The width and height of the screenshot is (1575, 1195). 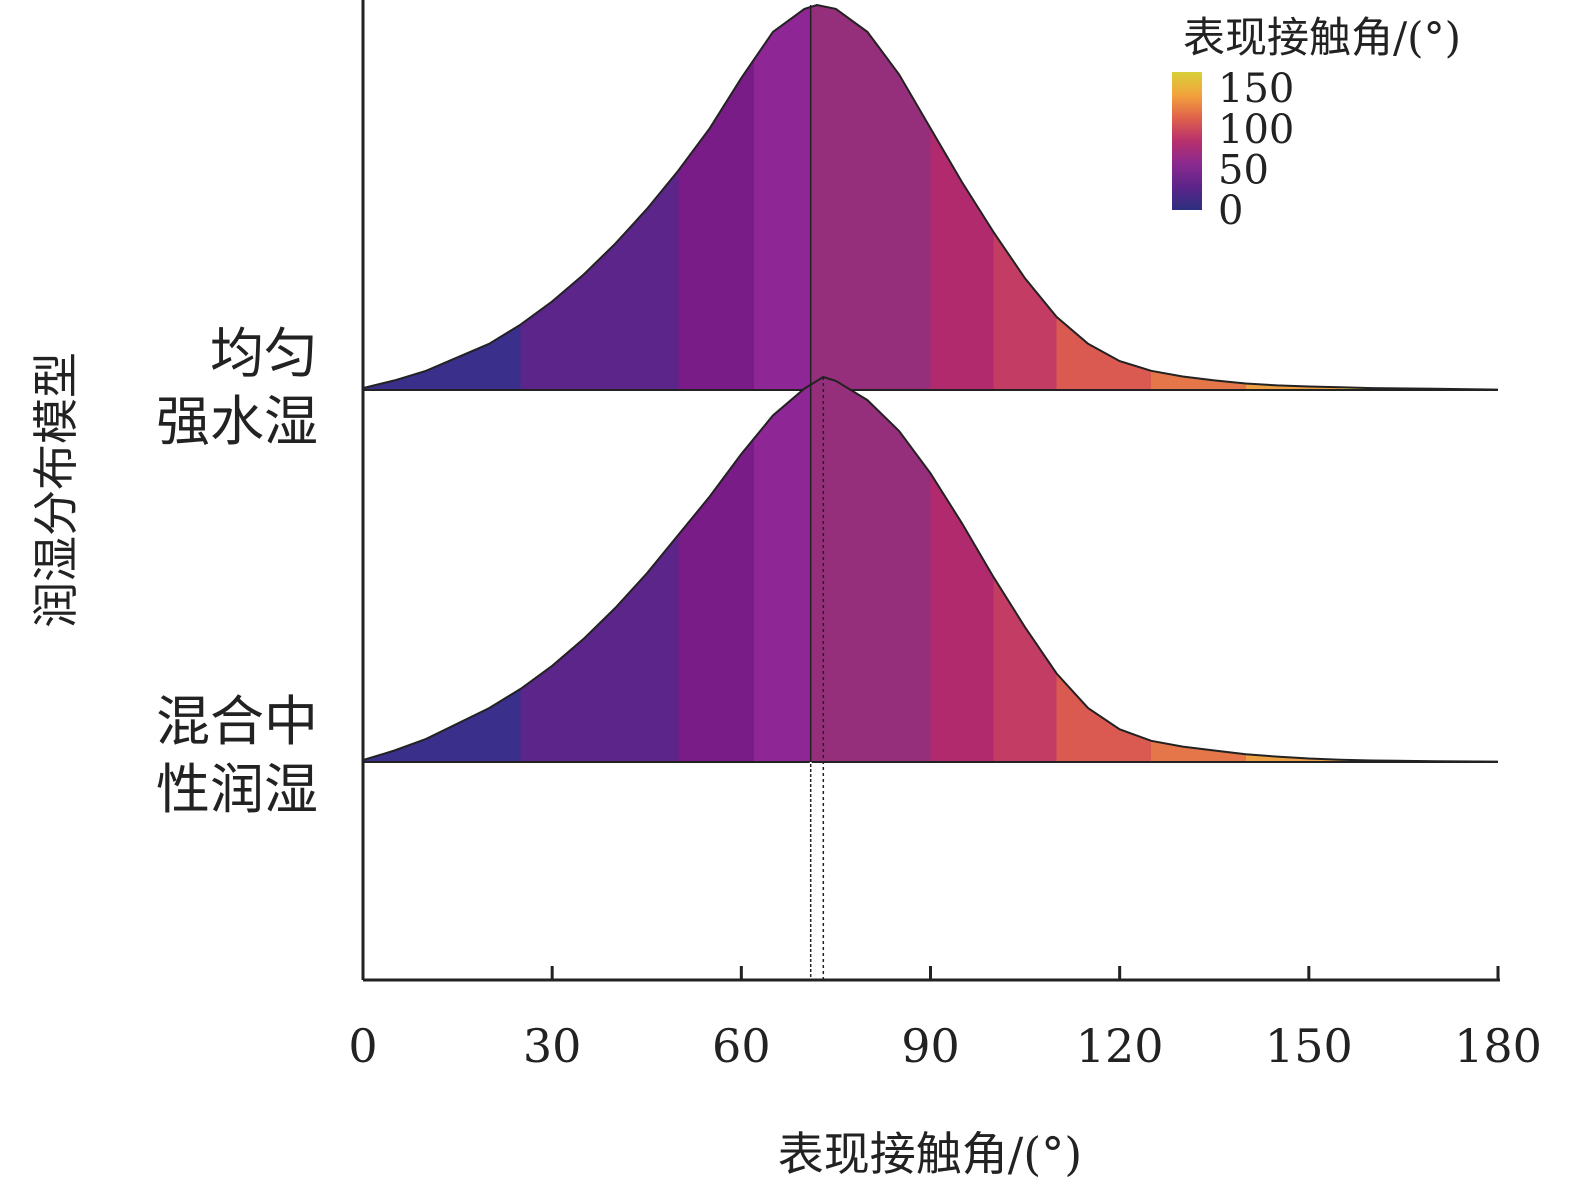 What do you see at coordinates (1256, 89) in the screenshot?
I see `legend-tick-150: 150` at bounding box center [1256, 89].